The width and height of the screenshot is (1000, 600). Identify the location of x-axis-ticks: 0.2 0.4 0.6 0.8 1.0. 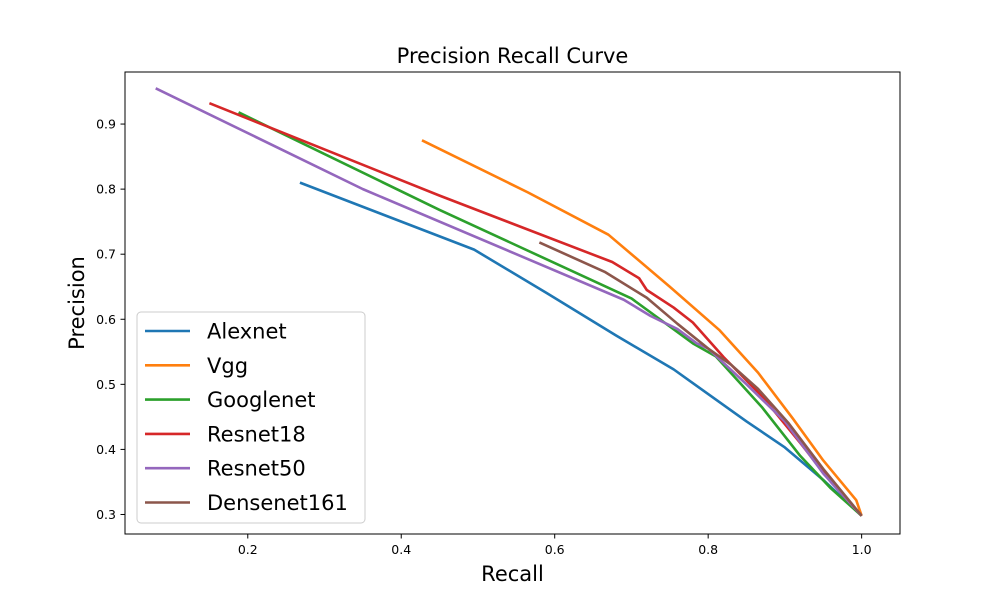
(555, 545).